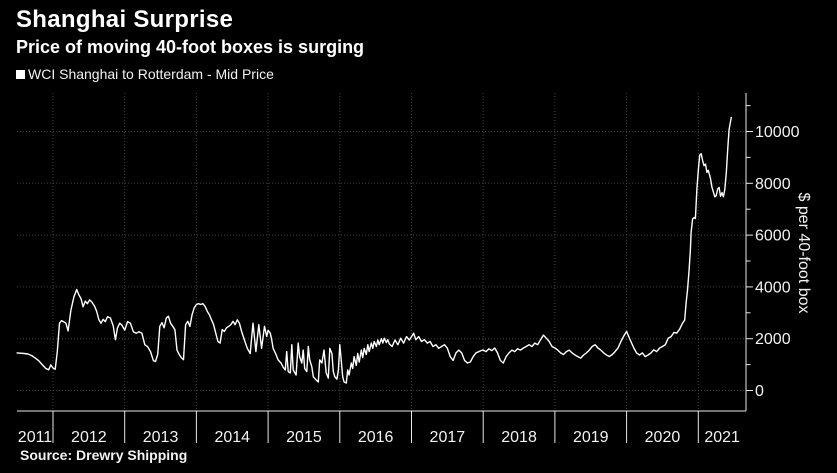 The image size is (837, 473). I want to click on legend-label: WCI Shanghai to Rotterdam - Mid Price, so click(151, 74).